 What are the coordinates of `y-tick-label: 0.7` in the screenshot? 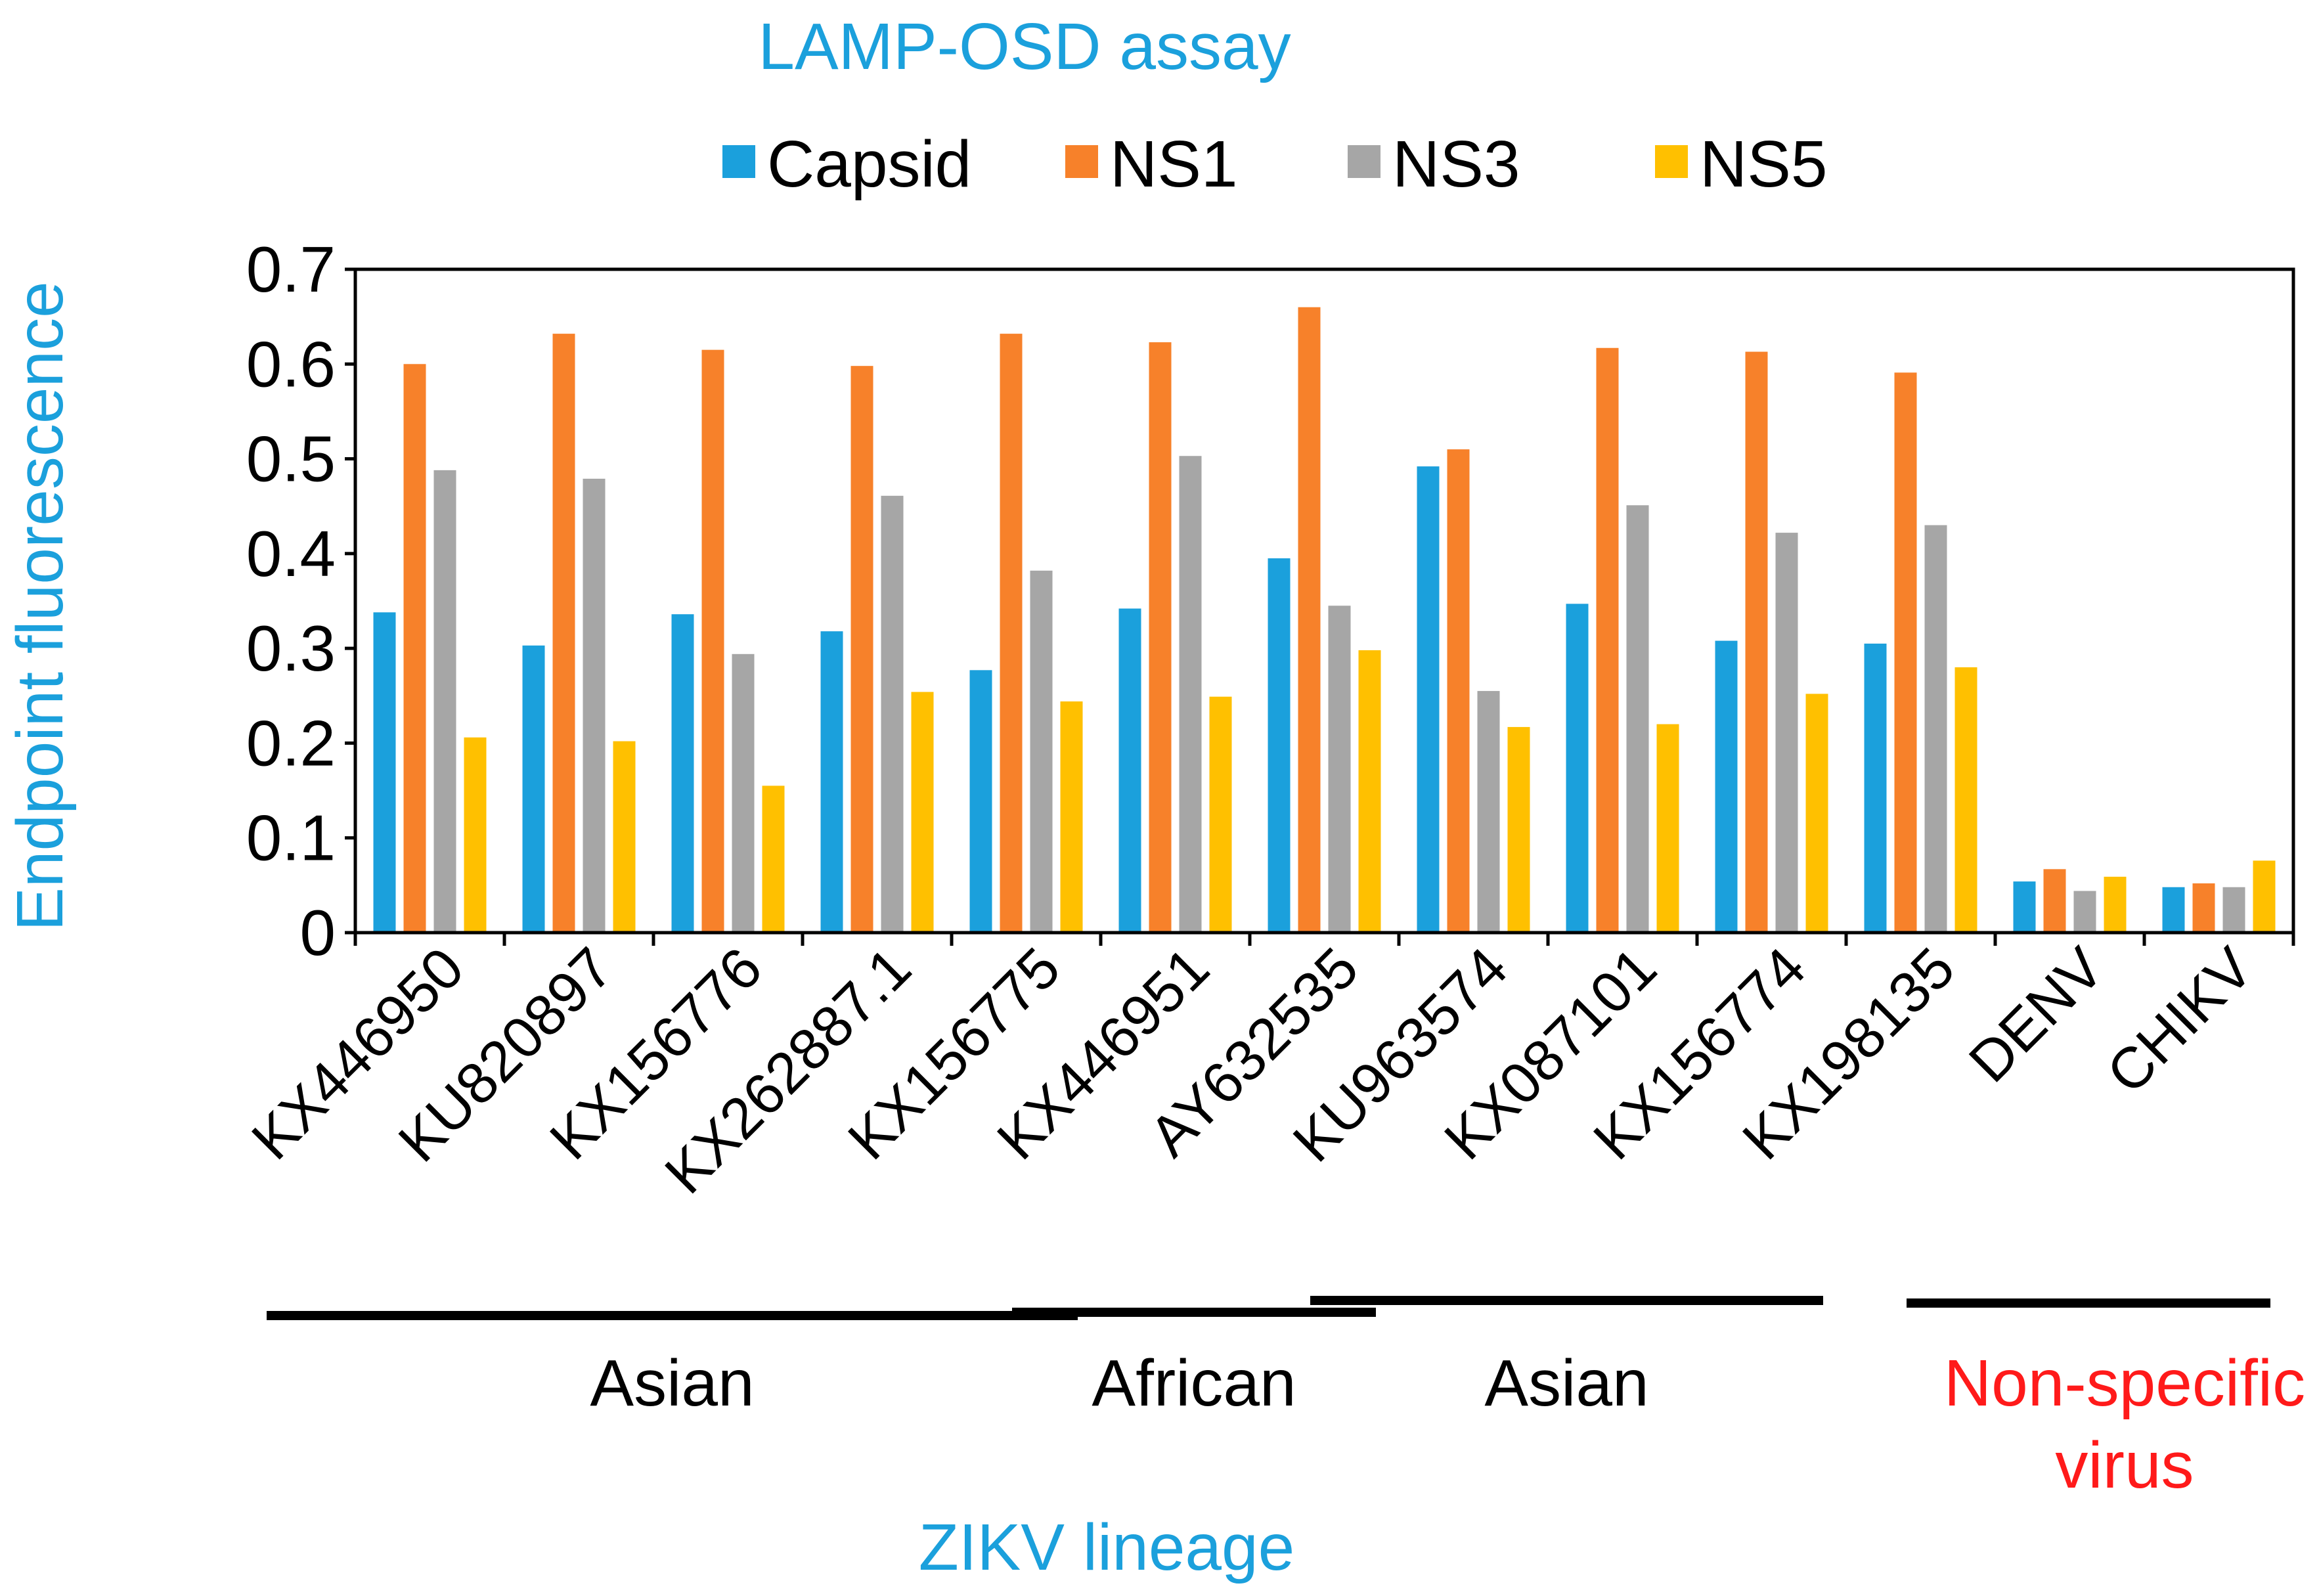 It's located at (291, 269).